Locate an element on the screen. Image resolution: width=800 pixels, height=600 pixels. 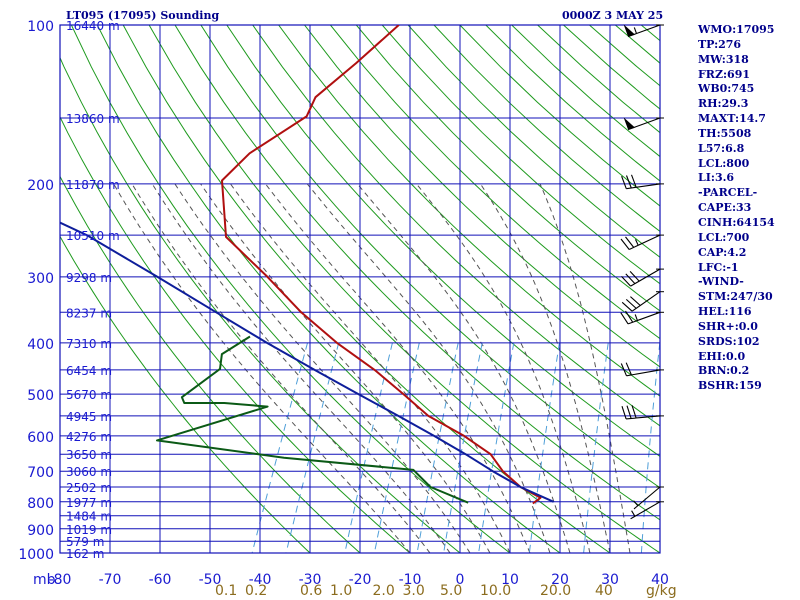
height-label: 7310 m is located at coordinates (89, 344).